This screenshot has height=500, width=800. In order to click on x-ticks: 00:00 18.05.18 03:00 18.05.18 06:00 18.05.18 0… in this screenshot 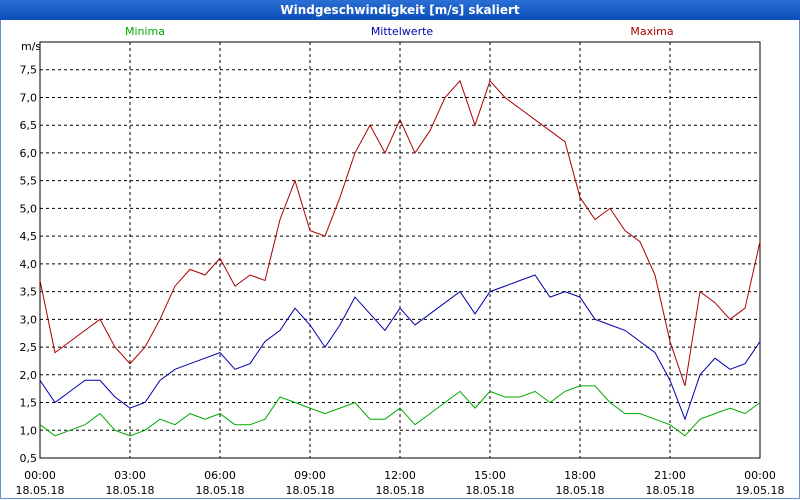, I will do `click(400, 483)`.